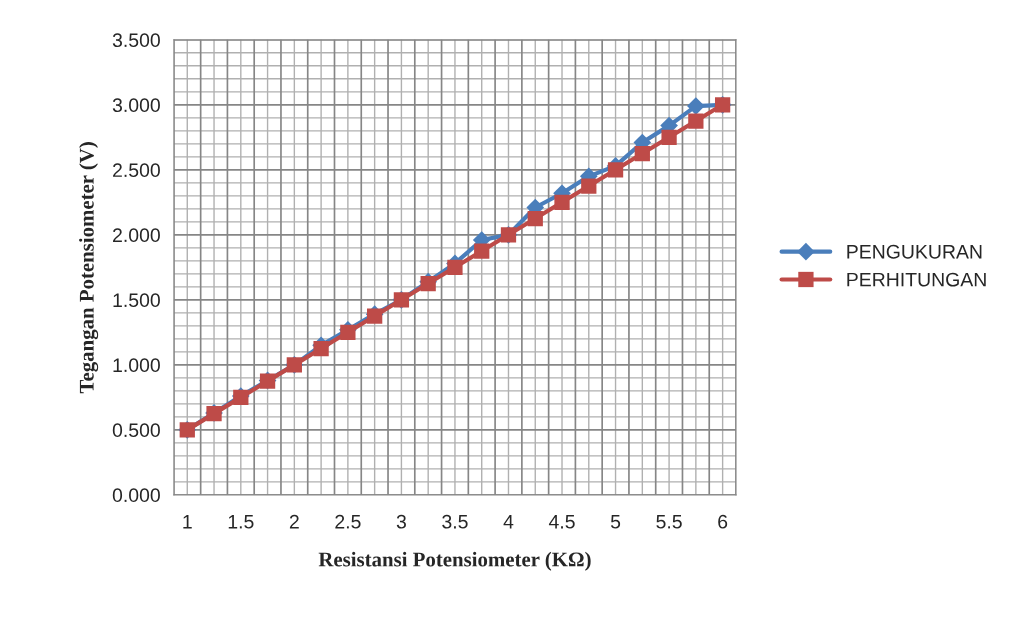 The width and height of the screenshot is (1011, 632). Describe the element at coordinates (241, 522) in the screenshot. I see `x-tick-label: 1.5` at that location.